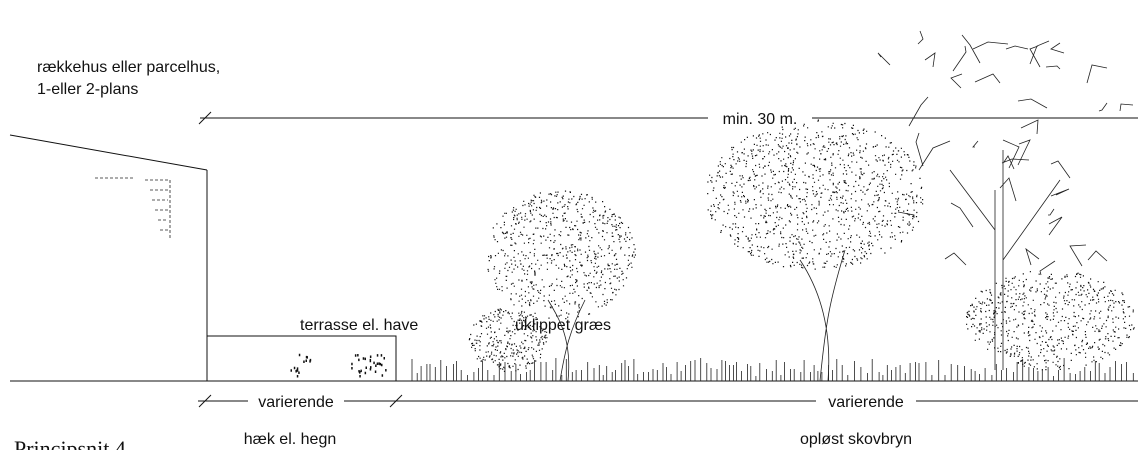  Describe the element at coordinates (563, 325) in the screenshot. I see `grass-label: uklippet græs` at that location.